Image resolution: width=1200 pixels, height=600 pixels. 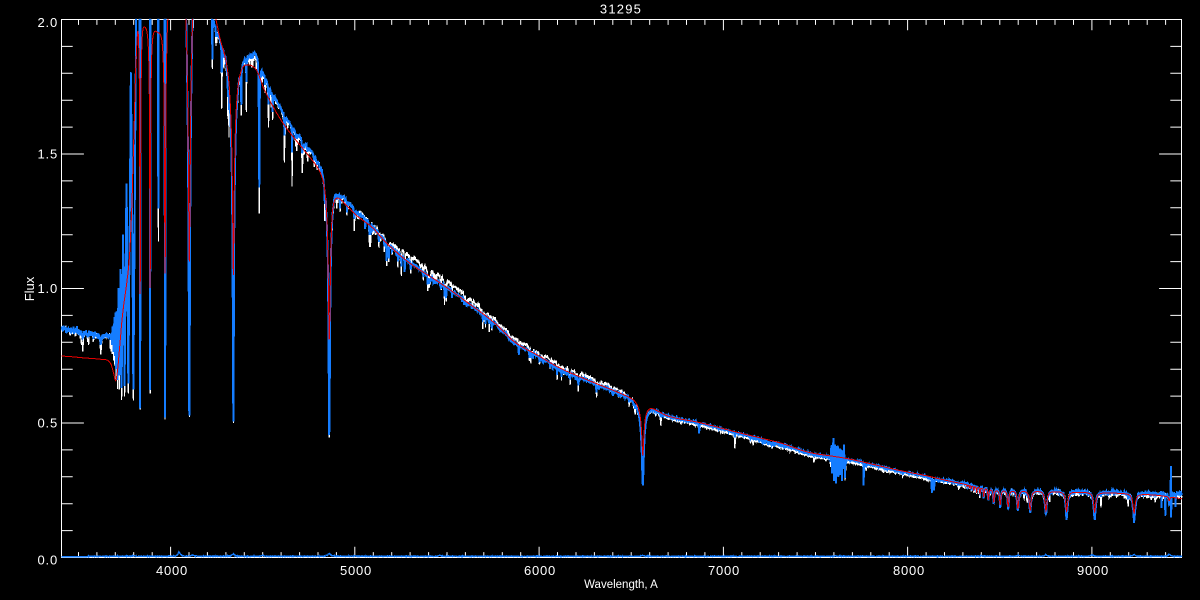 I want to click on svg-text: Flux, so click(x=29, y=288).